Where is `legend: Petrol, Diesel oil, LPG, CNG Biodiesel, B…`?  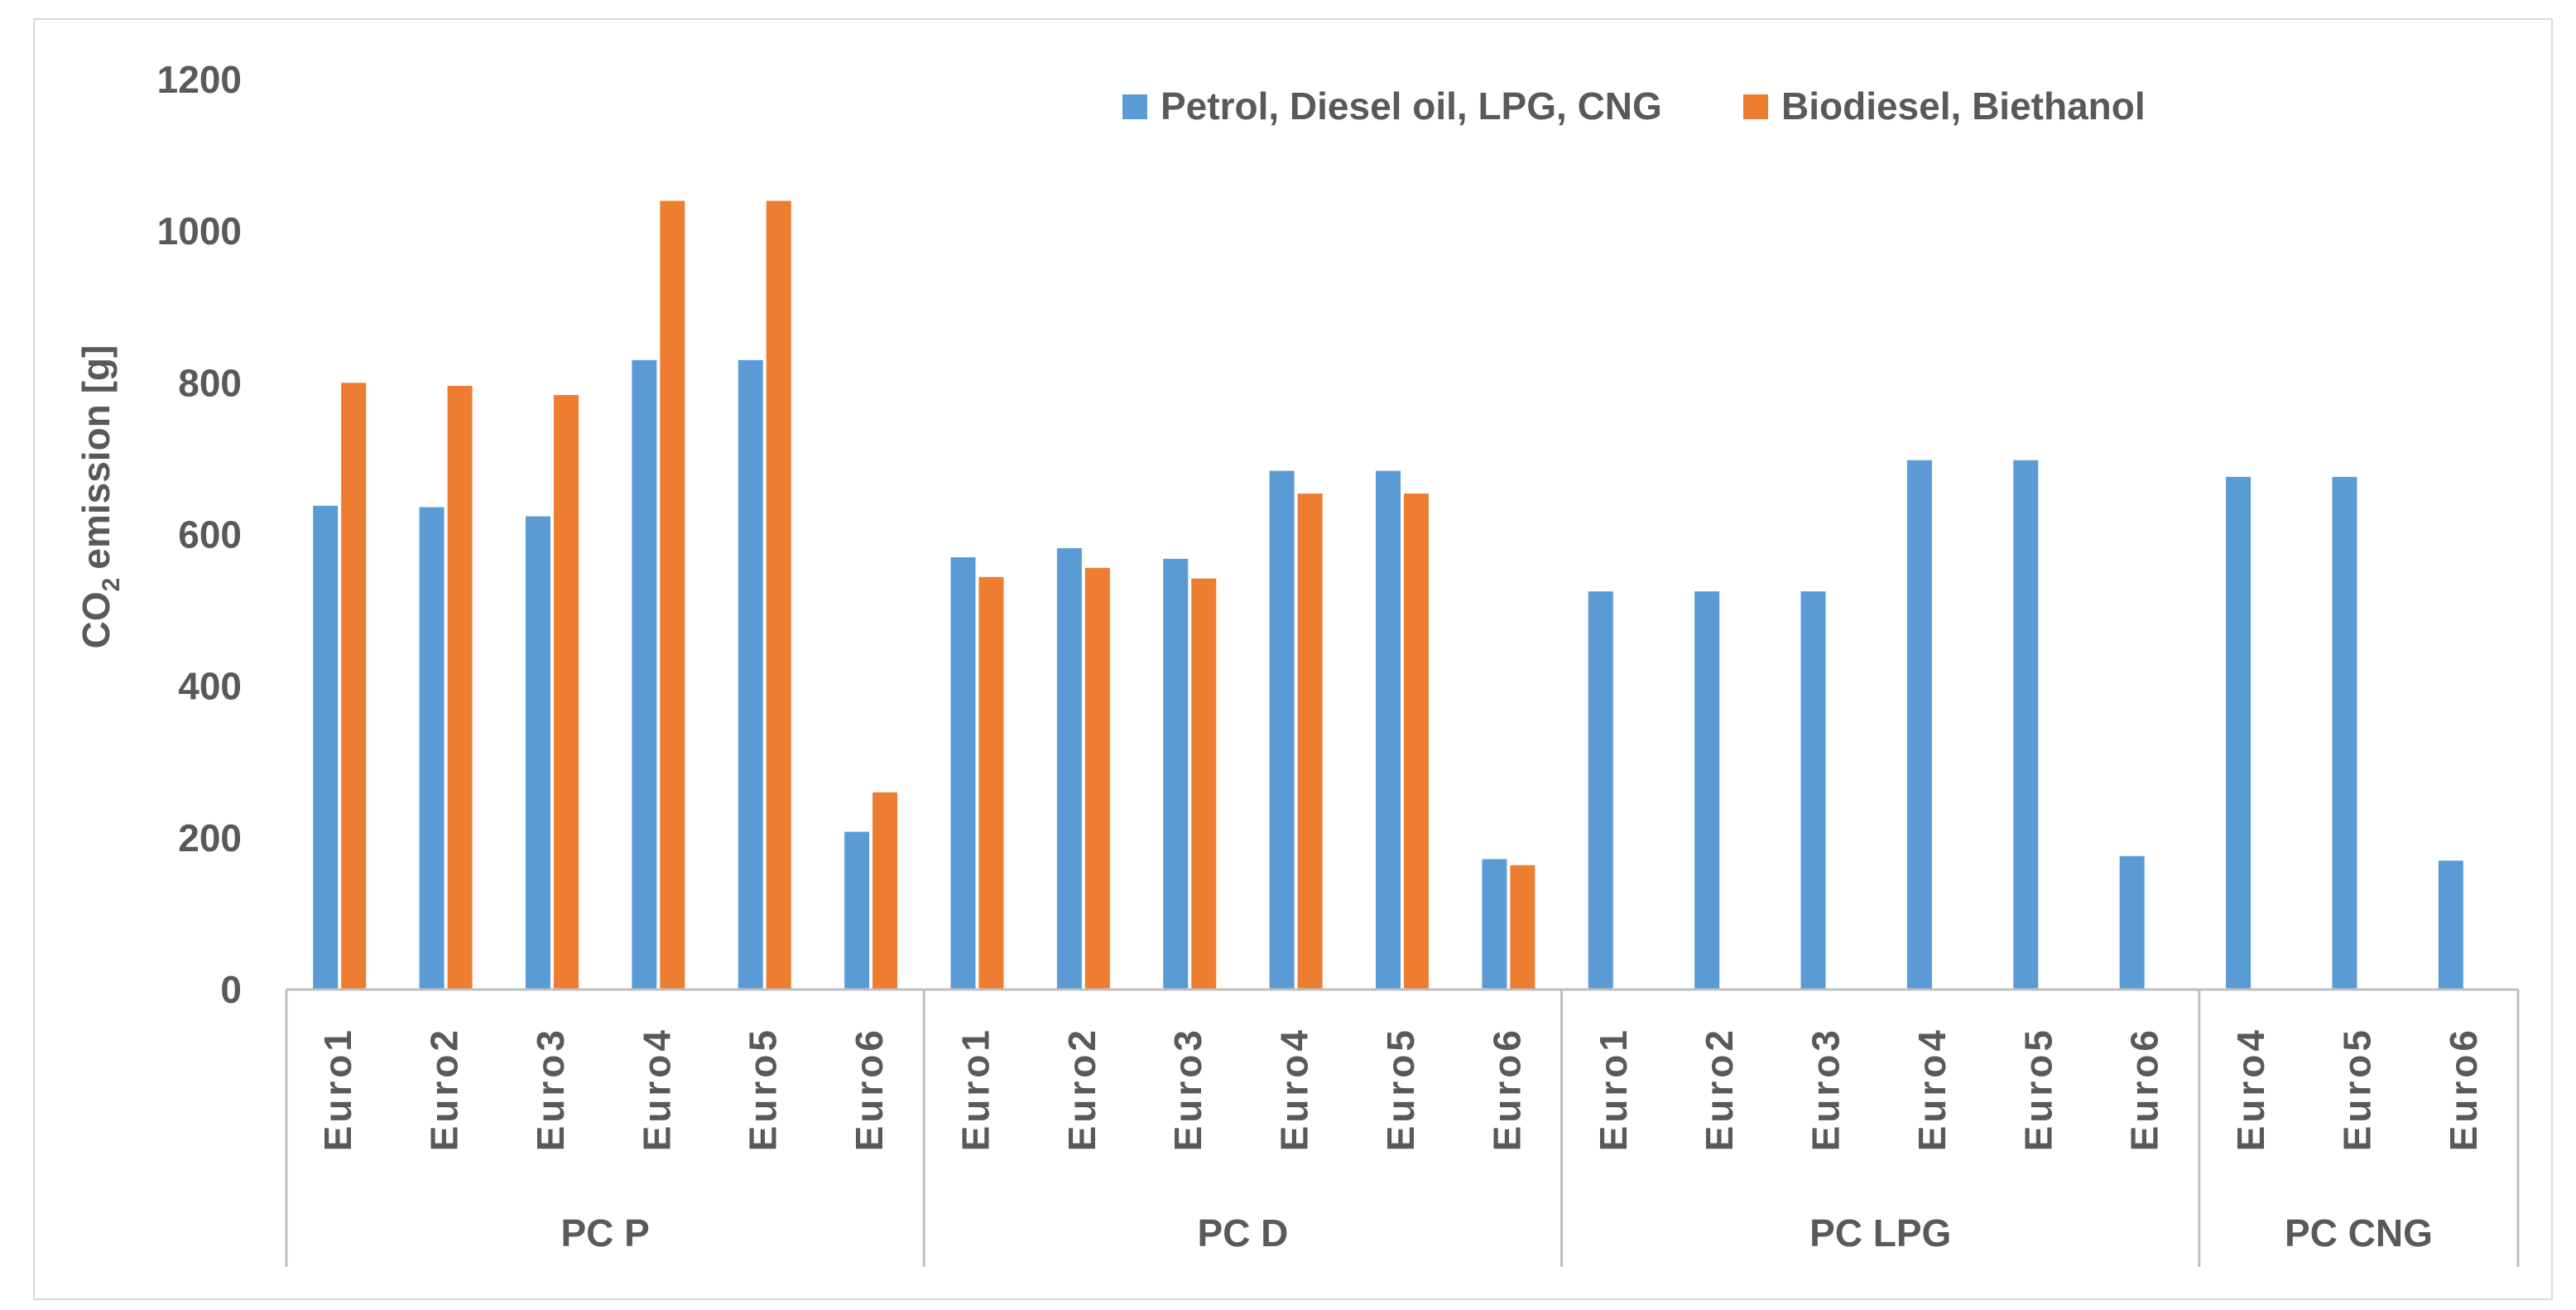 legend: Petrol, Diesel oil, LPG, CNG Biodiesel, B… is located at coordinates (1634, 106).